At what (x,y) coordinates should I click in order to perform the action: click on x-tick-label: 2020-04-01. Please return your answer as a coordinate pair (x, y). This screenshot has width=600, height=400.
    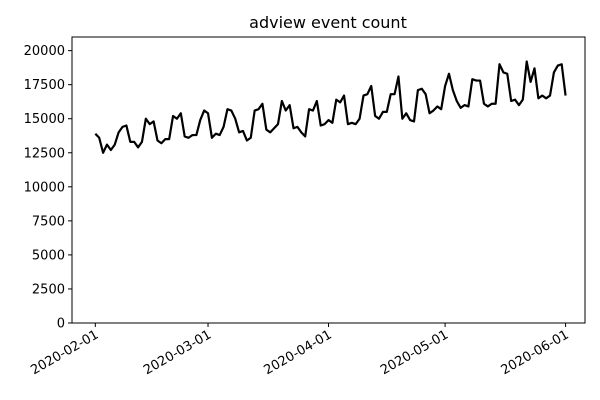
    Looking at the image, I should click on (298, 352).